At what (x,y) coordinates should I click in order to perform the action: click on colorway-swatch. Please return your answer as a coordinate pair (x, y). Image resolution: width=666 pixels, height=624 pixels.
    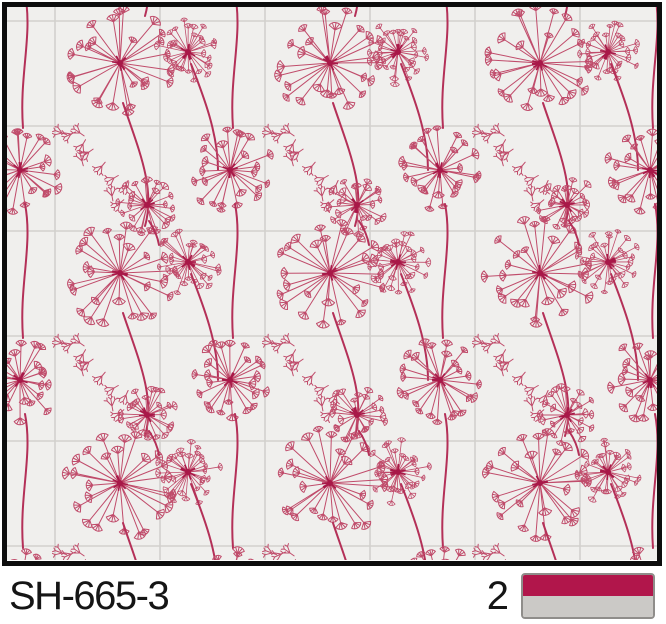
    Looking at the image, I should click on (588, 596).